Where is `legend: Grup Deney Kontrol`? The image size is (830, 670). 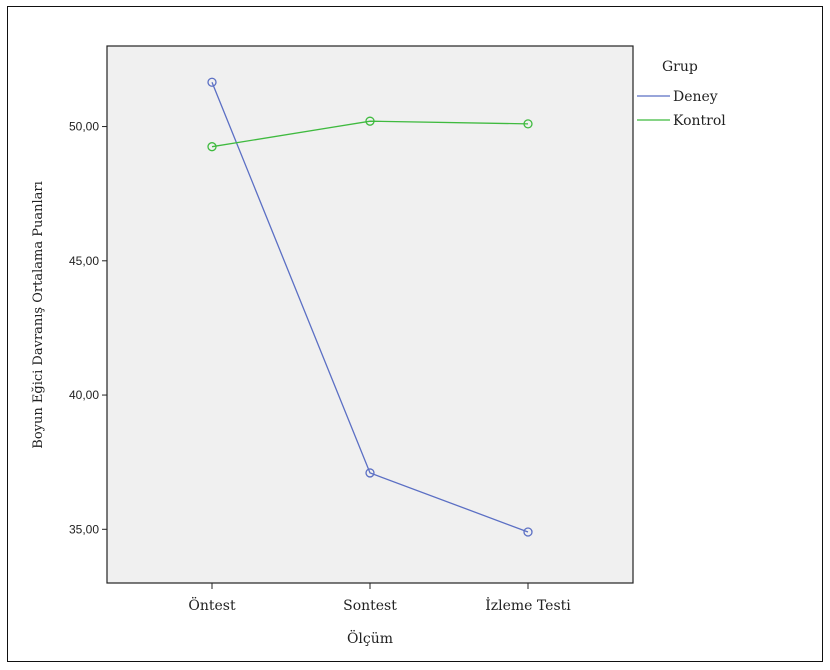
legend: Grup Deney Kontrol is located at coordinates (681, 94).